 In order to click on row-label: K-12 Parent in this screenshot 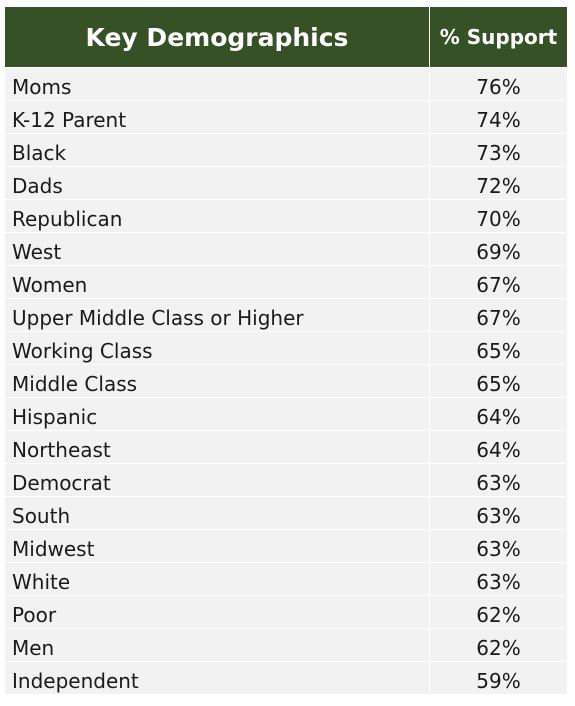, I will do `click(217, 117)`.